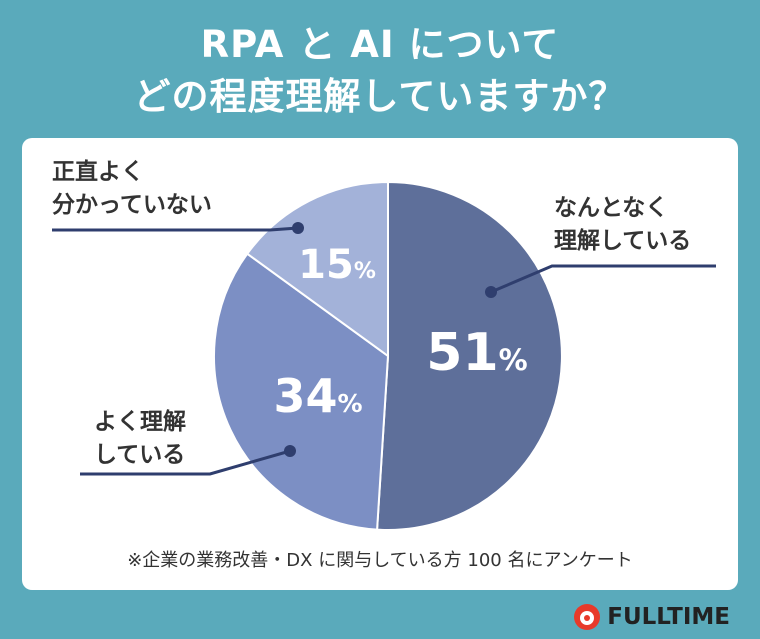 The height and width of the screenshot is (639, 760). I want to click on slice-dont-understand, so click(317, 269).